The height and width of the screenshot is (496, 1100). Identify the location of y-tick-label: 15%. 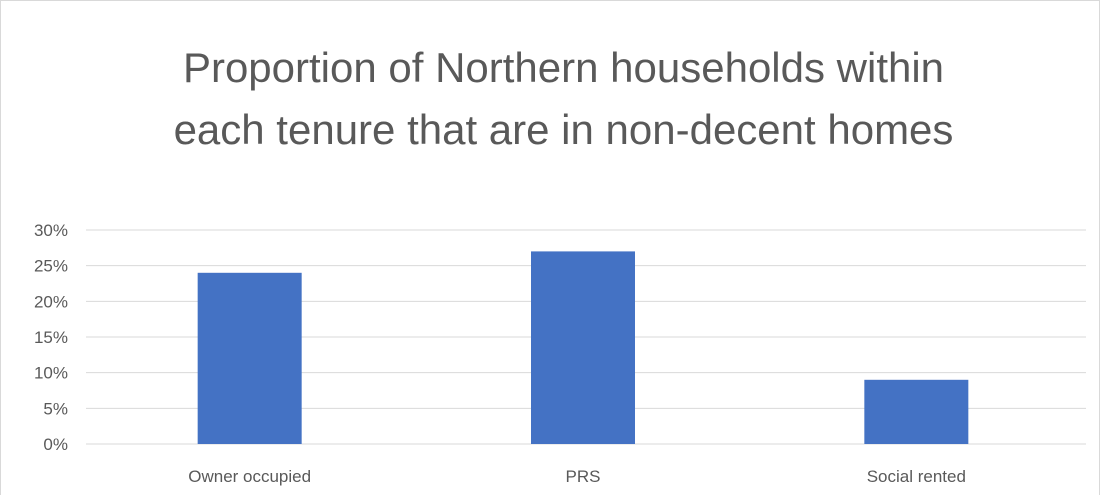
(51, 337).